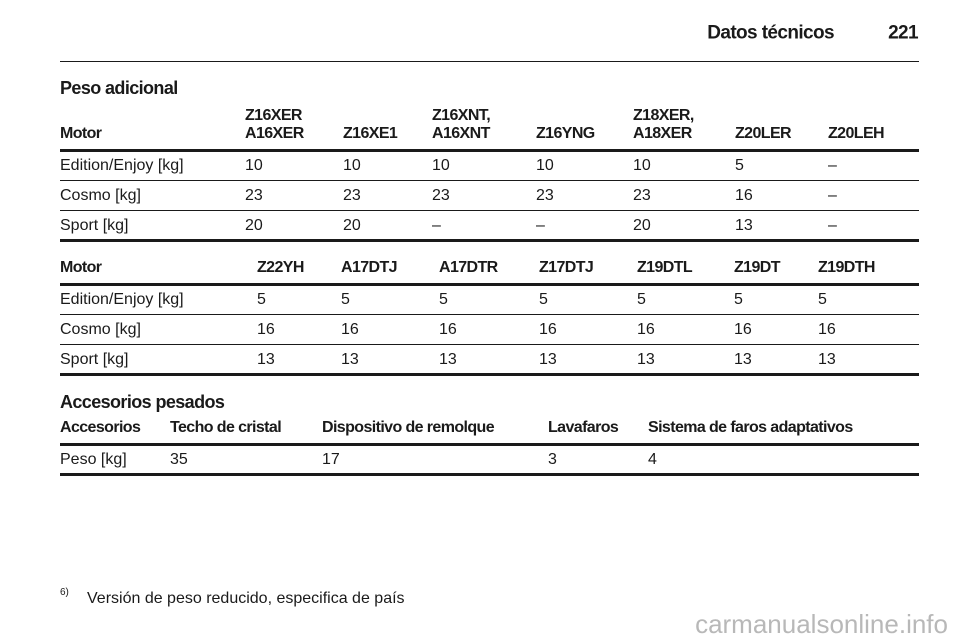 This screenshot has height=642, width=960. Describe the element at coordinates (770, 33) in the screenshot. I see `header-title: Datos técnicos` at that location.